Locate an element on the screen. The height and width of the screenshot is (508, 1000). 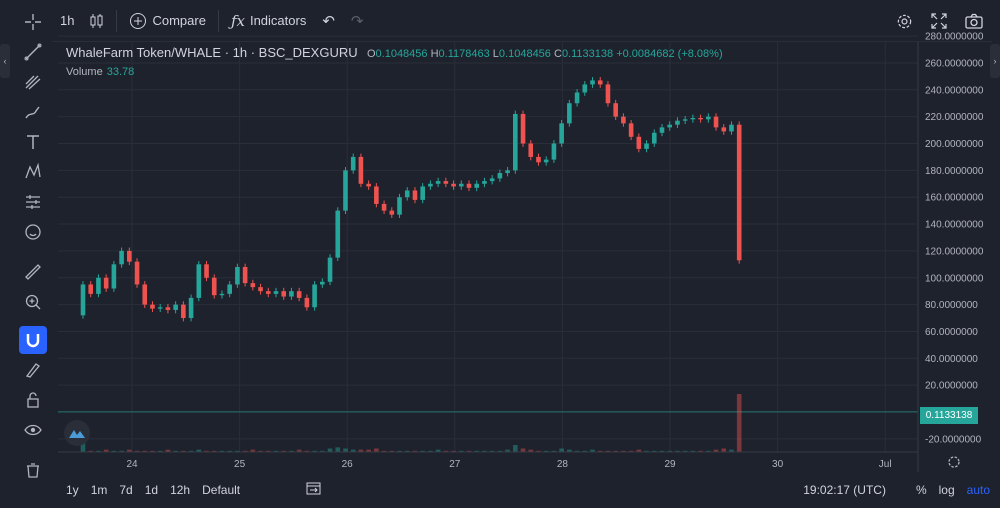
y-tick-label: 80.0000000 is located at coordinates (951, 305).